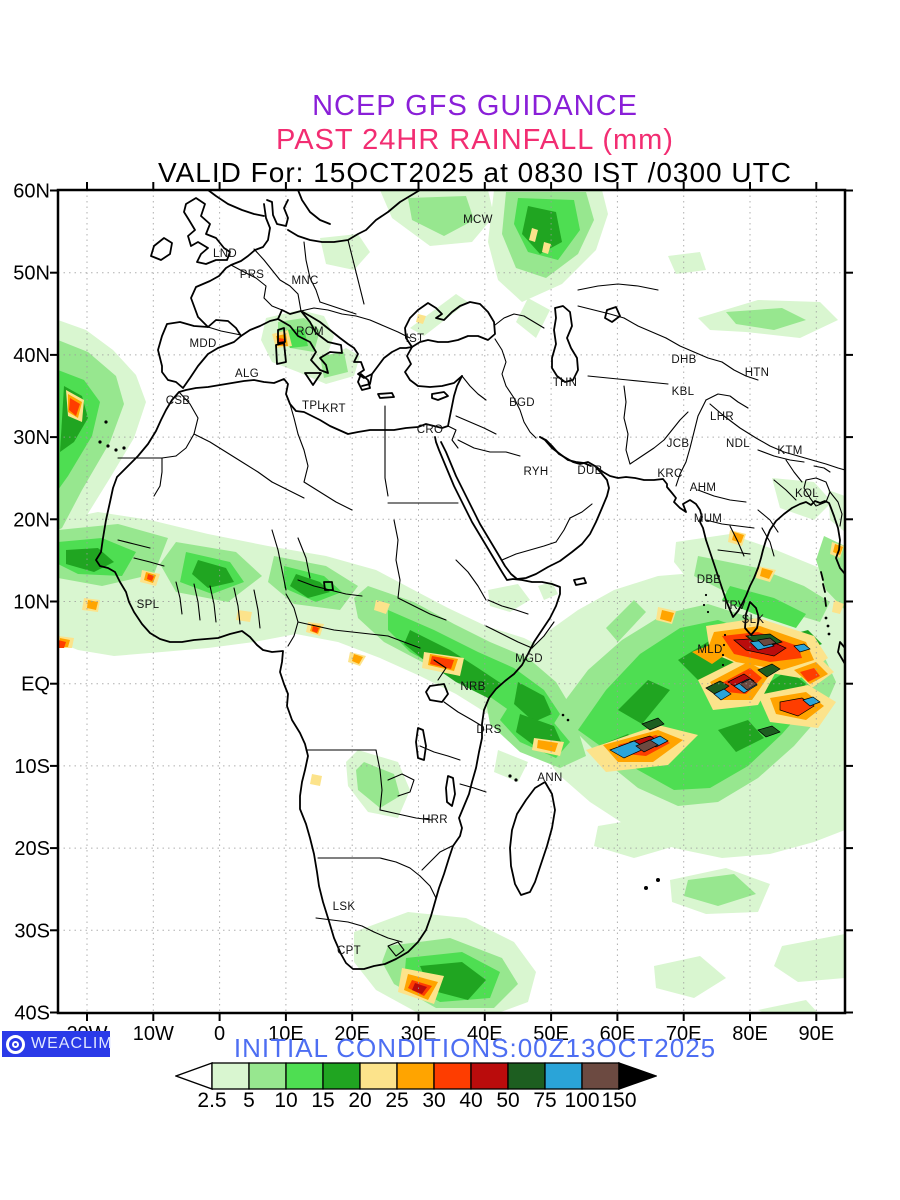 The width and height of the screenshot is (900, 1200). Describe the element at coordinates (817, 1034) in the screenshot. I see `lon-label: 90E` at that location.